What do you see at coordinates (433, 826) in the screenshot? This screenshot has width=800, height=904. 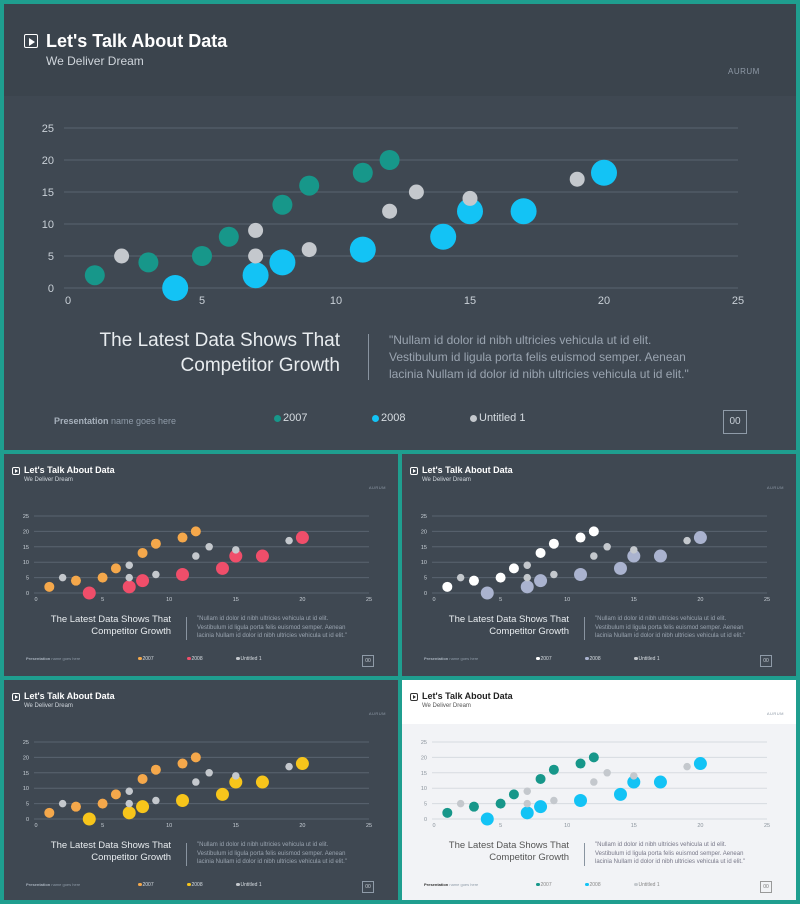 I see `x-tick-label: 0` at bounding box center [433, 826].